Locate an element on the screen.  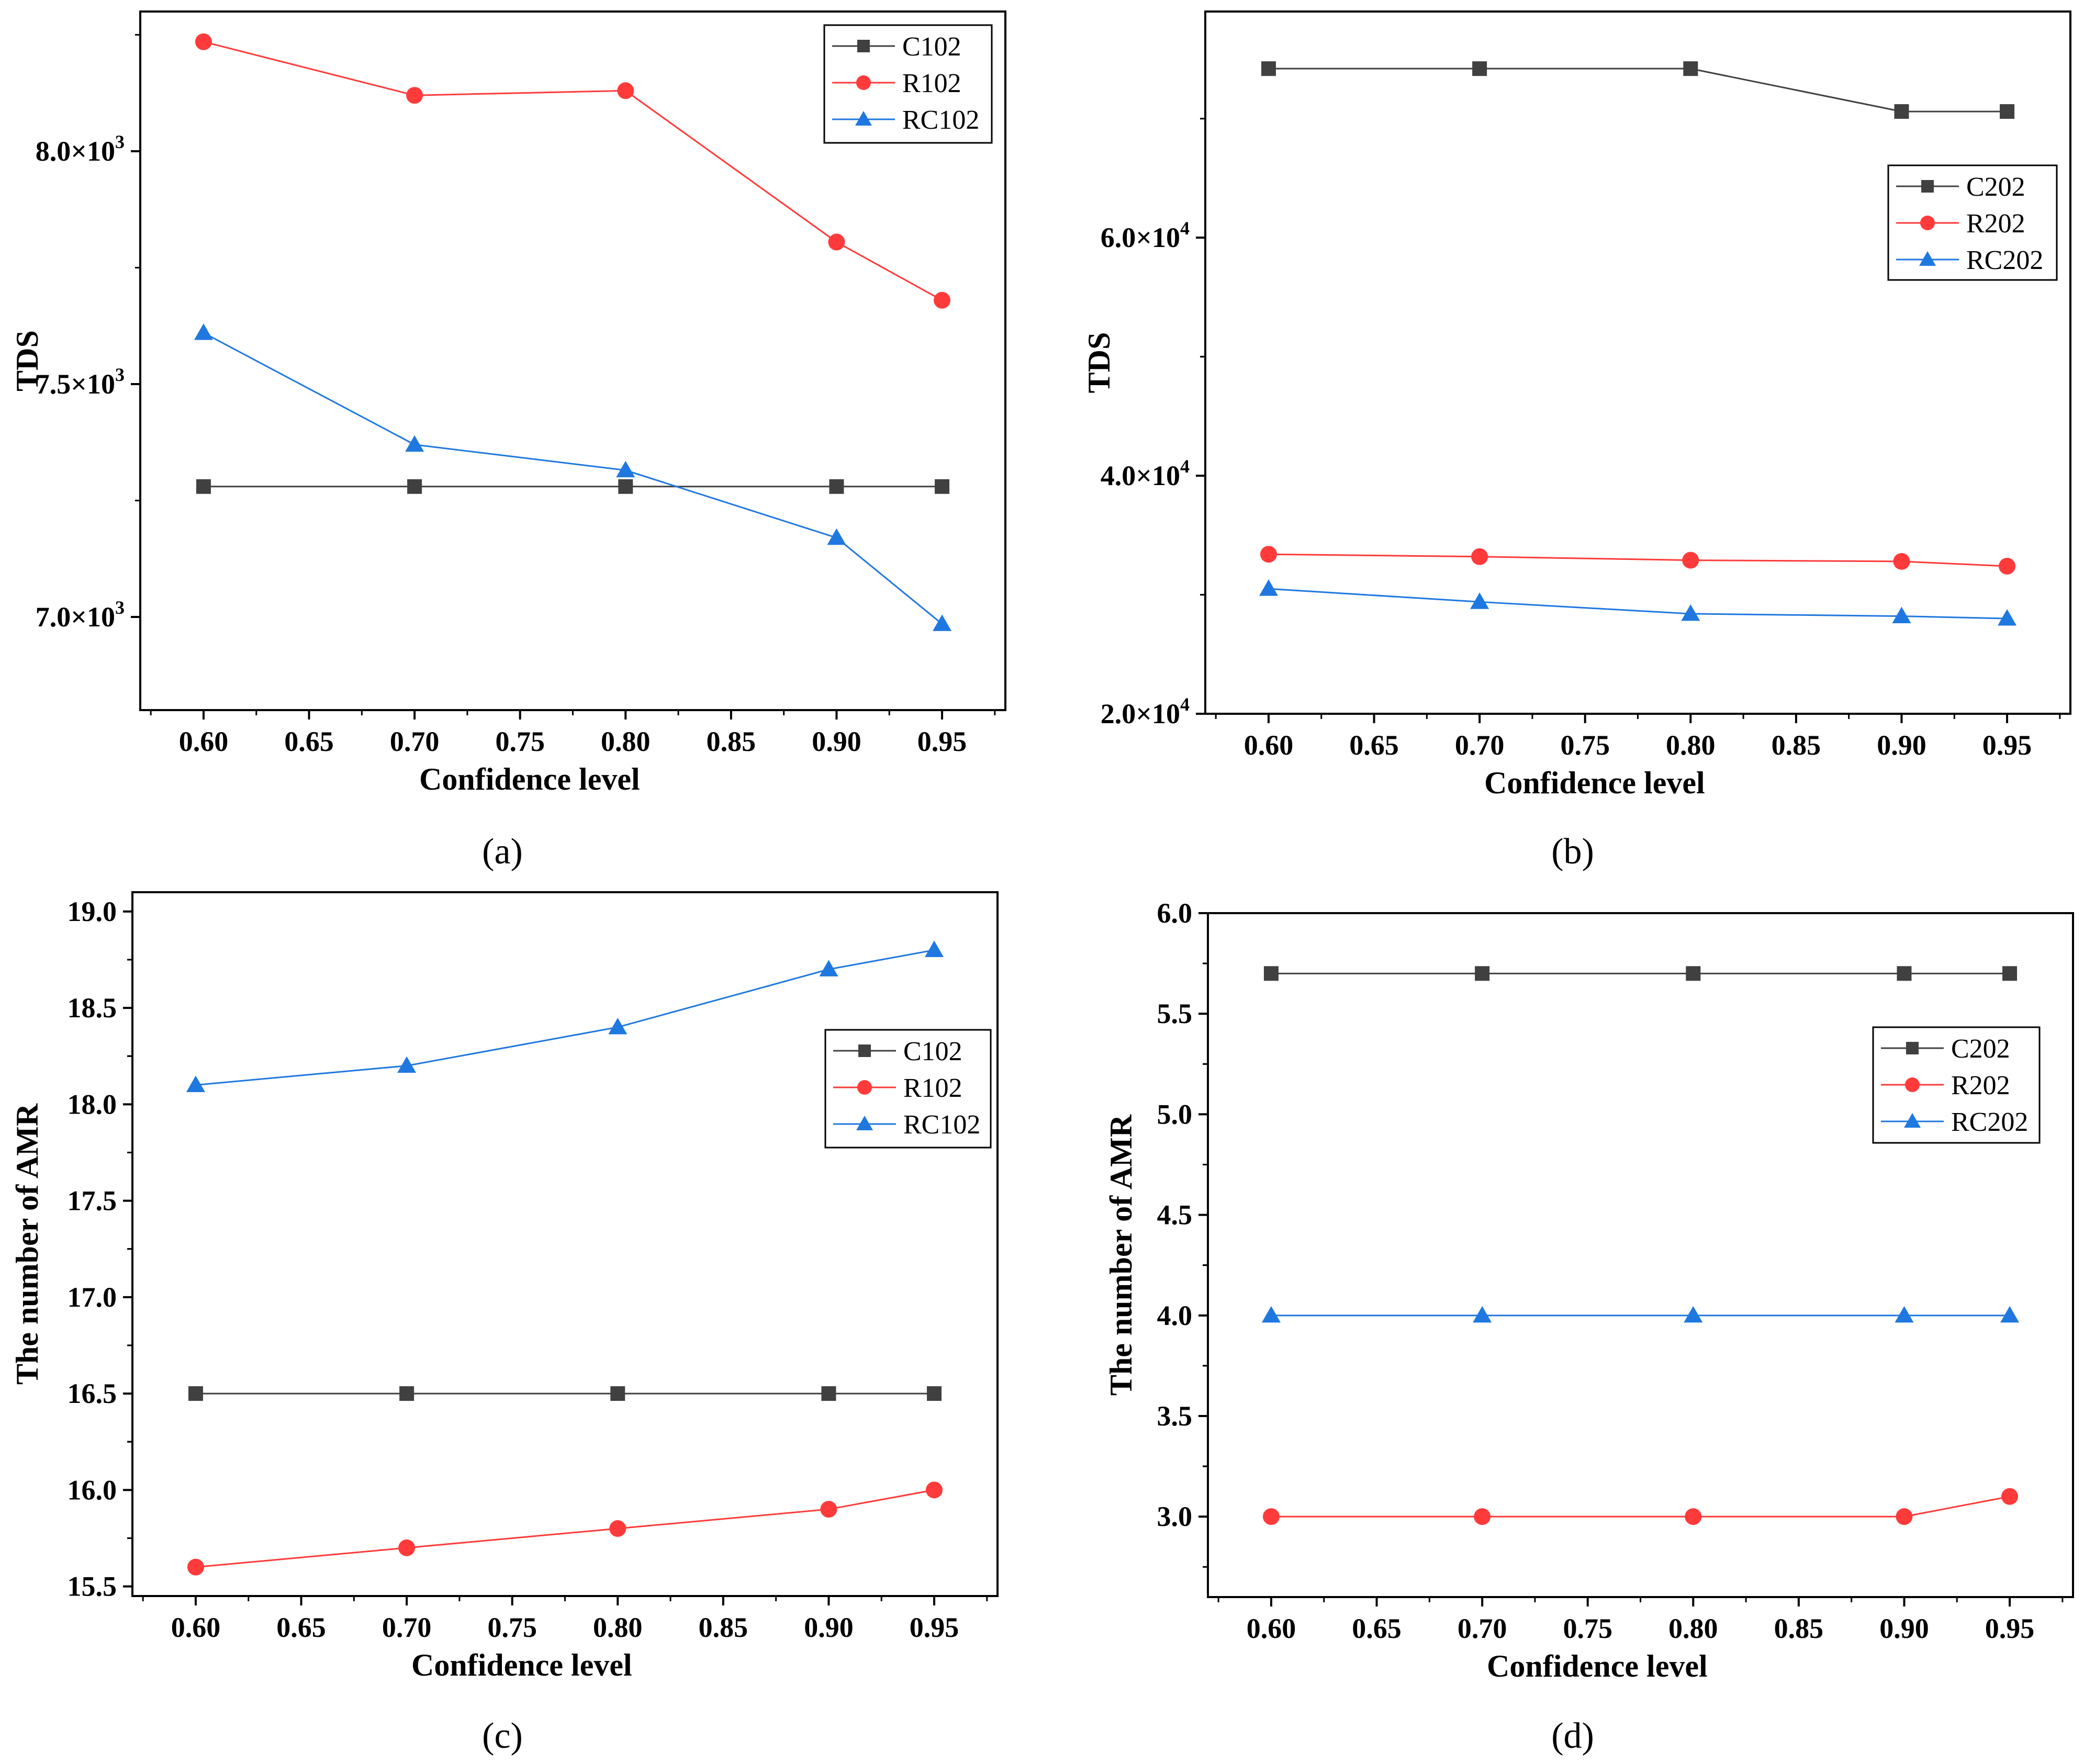
y-tick-label: 5.0 is located at coordinates (1175, 1114).